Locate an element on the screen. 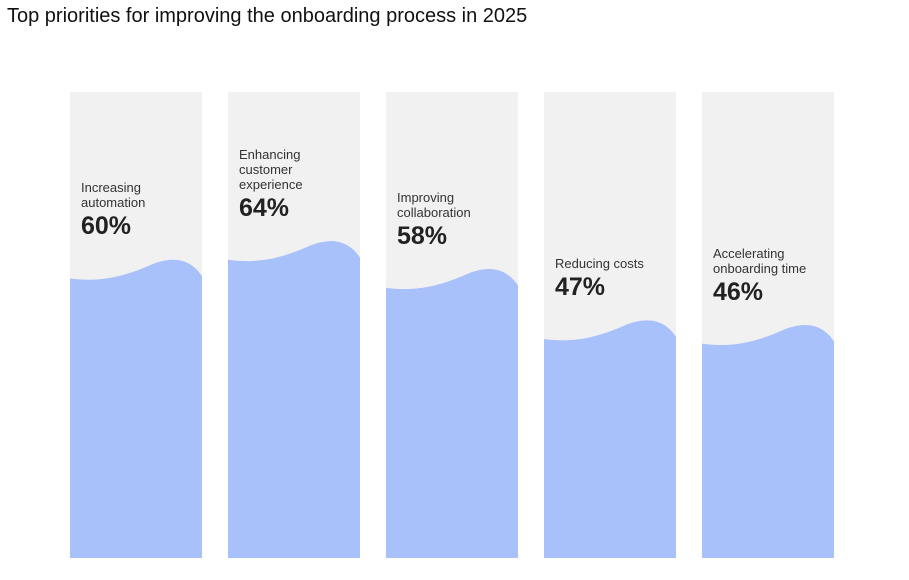  value-label: 60% is located at coordinates (106, 226).